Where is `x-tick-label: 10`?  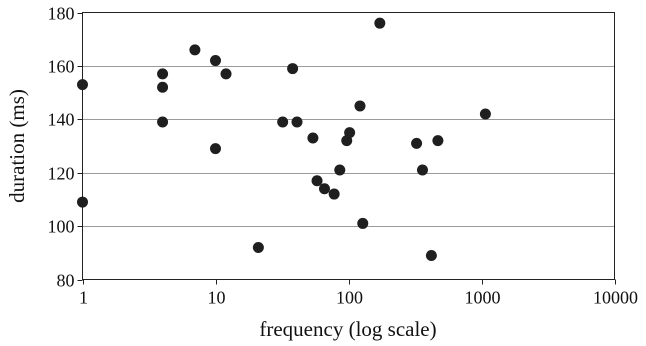 x-tick-label: 10 is located at coordinates (217, 298).